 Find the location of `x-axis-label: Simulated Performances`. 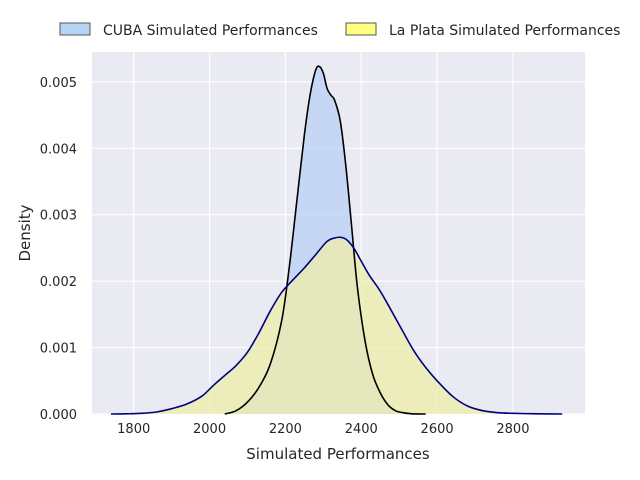

x-axis-label: Simulated Performances is located at coordinates (338, 454).